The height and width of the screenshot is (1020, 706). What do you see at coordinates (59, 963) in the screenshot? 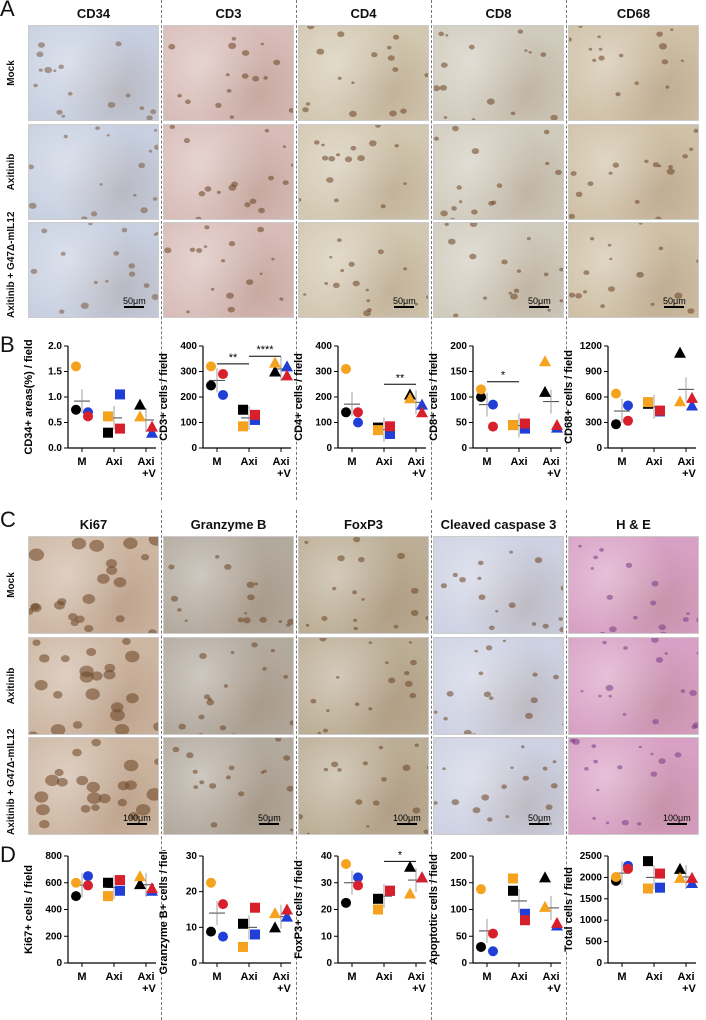
I see `y-tick-label: 0` at bounding box center [59, 963].